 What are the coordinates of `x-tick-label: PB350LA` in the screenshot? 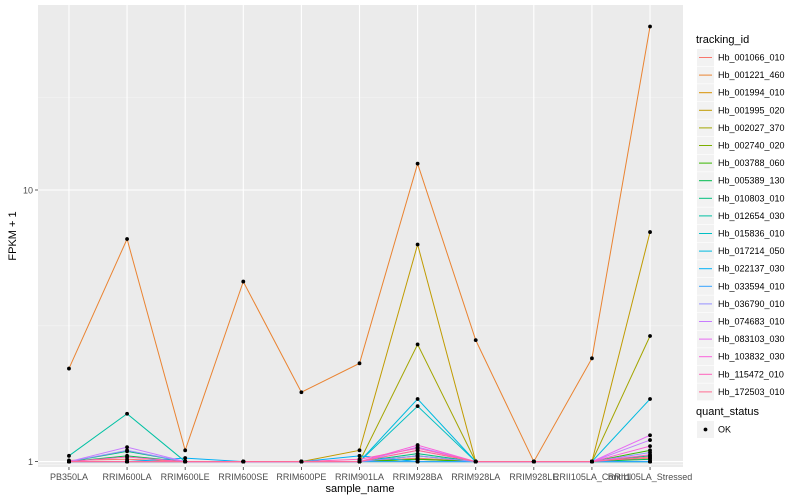 It's located at (69, 477).